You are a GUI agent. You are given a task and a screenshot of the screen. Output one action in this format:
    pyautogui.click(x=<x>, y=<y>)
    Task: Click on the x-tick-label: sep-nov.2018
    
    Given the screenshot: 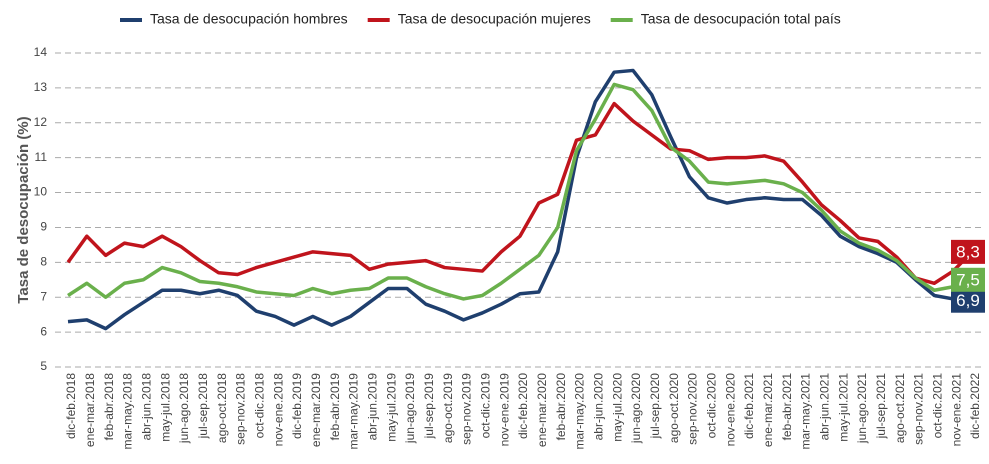 What is the action you would take?
    pyautogui.click(x=241, y=409)
    